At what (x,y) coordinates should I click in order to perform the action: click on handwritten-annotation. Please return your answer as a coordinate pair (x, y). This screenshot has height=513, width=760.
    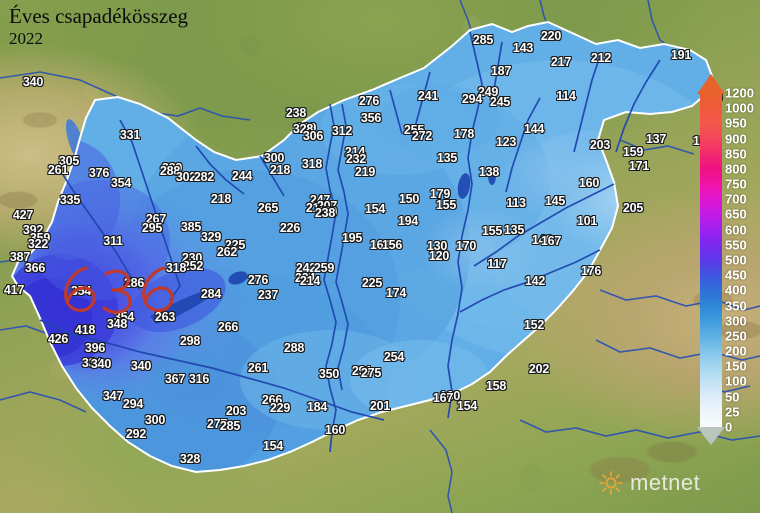
    Looking at the image, I should click on (120, 294).